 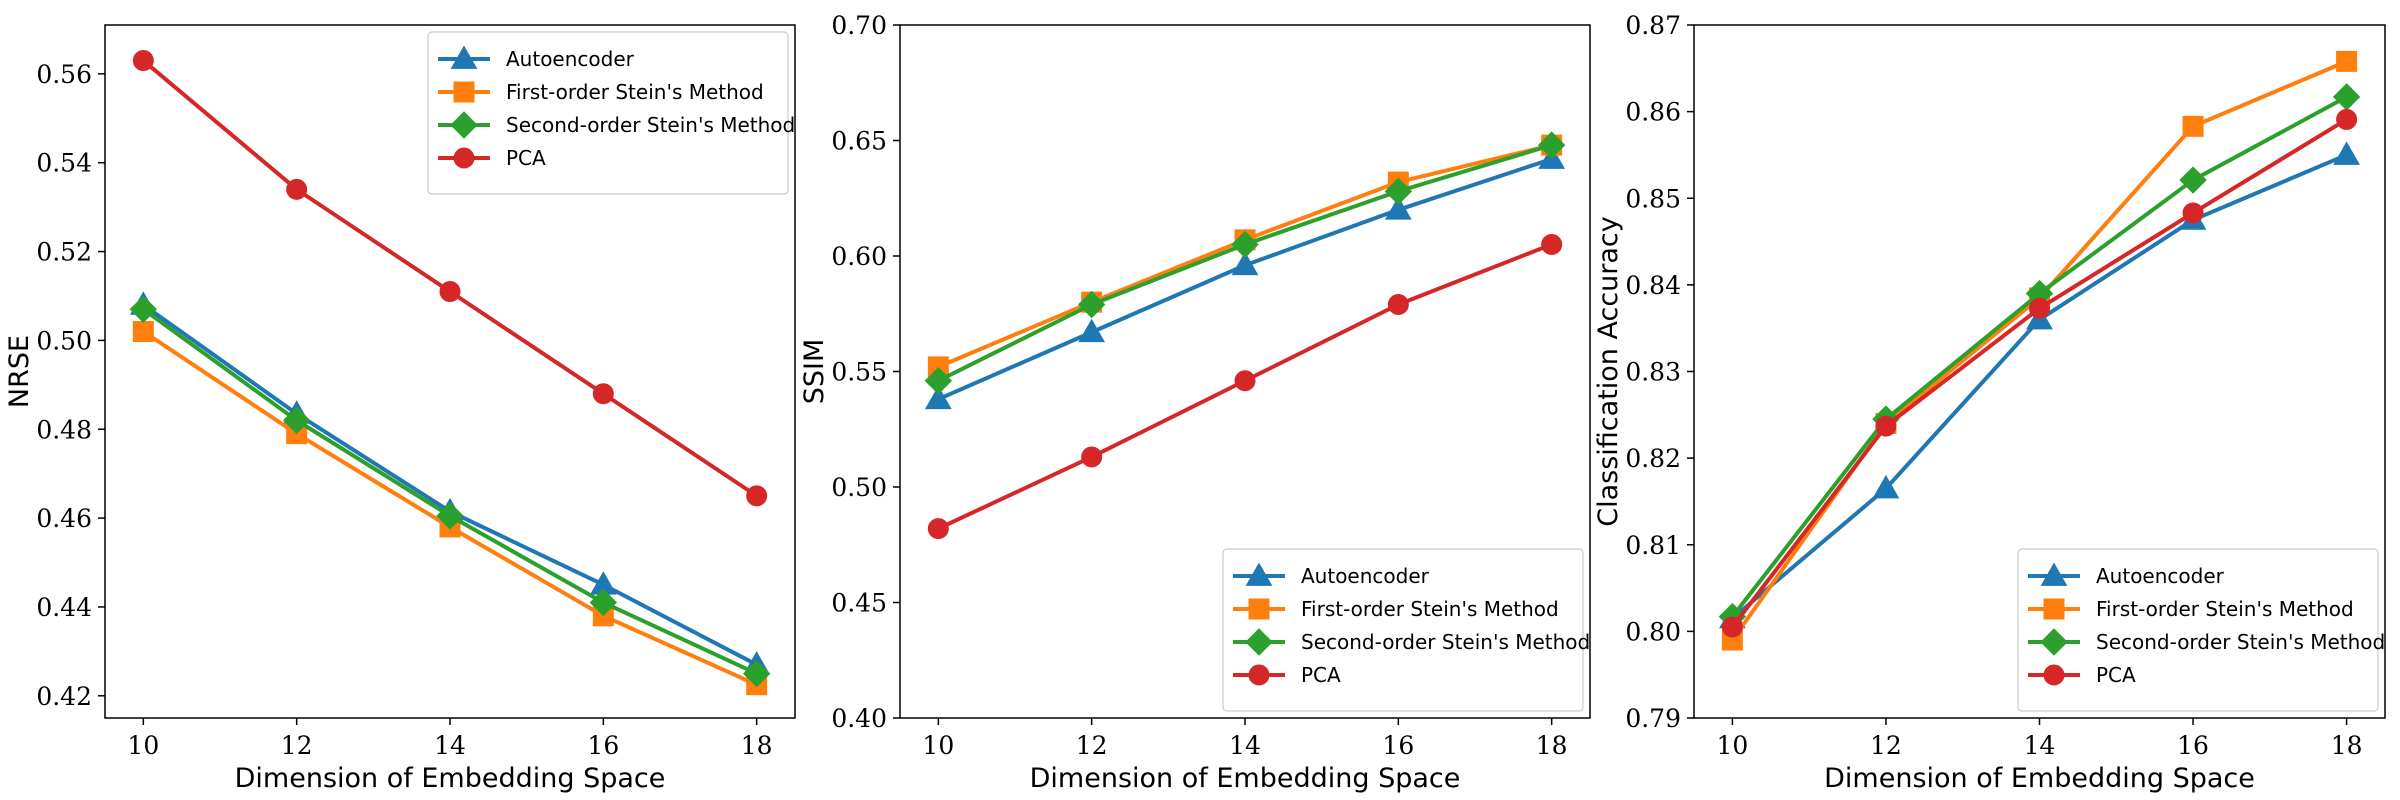 What do you see at coordinates (64, 518) in the screenshot?
I see `y-tick-label: 0.46` at bounding box center [64, 518].